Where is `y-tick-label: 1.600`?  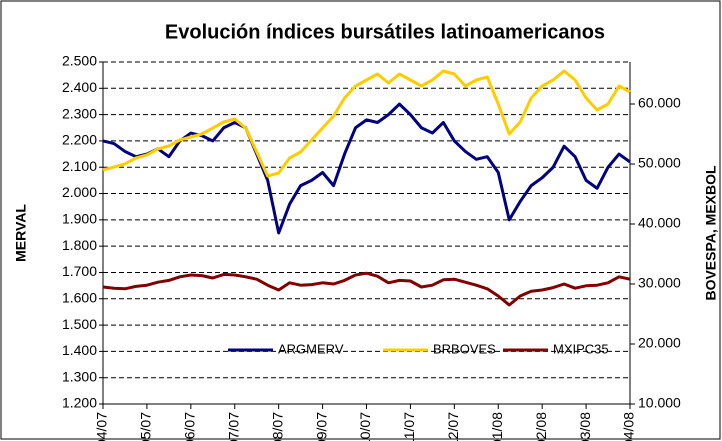
y-tick-label: 1.600 is located at coordinates (79, 297).